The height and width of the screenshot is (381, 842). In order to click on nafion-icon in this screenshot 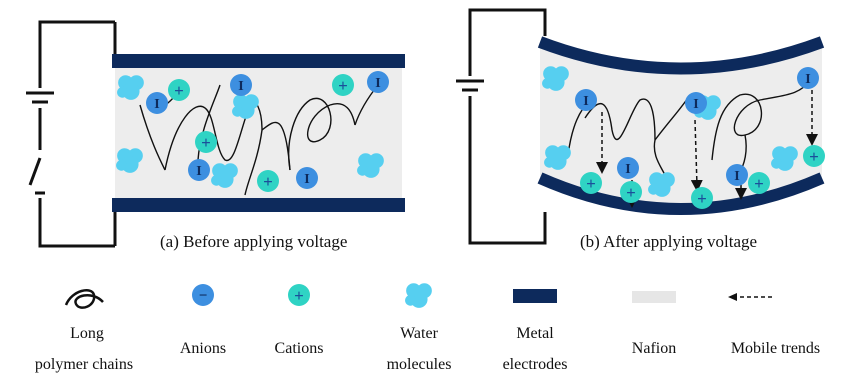, I will do `click(654, 297)`.